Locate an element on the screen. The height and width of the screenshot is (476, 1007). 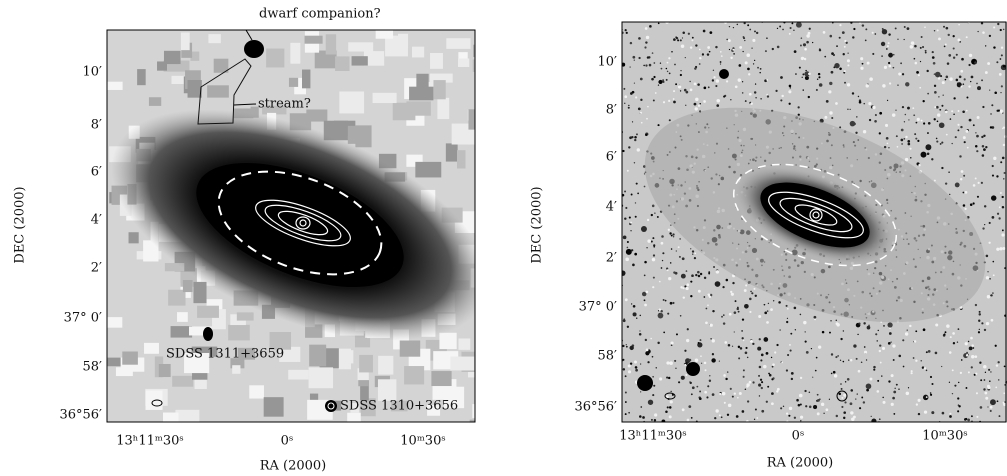
x-tick-label: 13ʰ11ᵐ30ˢ is located at coordinates (653, 436).